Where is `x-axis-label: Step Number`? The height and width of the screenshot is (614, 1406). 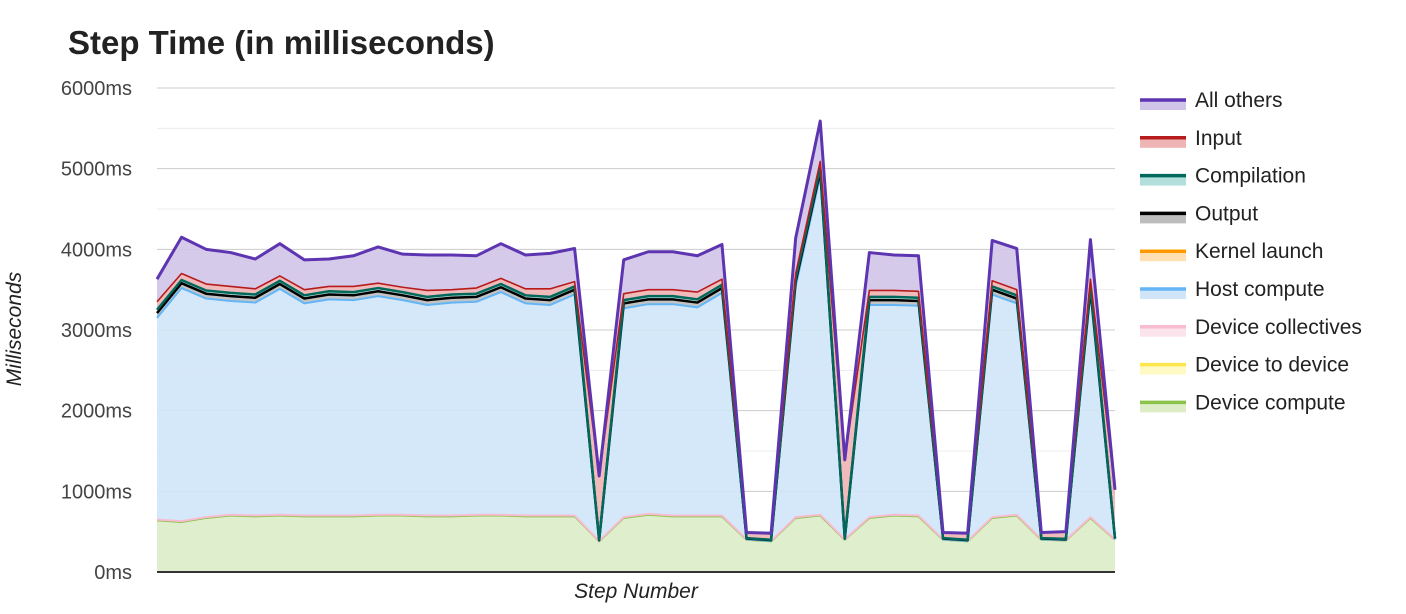 x-axis-label: Step Number is located at coordinates (636, 591).